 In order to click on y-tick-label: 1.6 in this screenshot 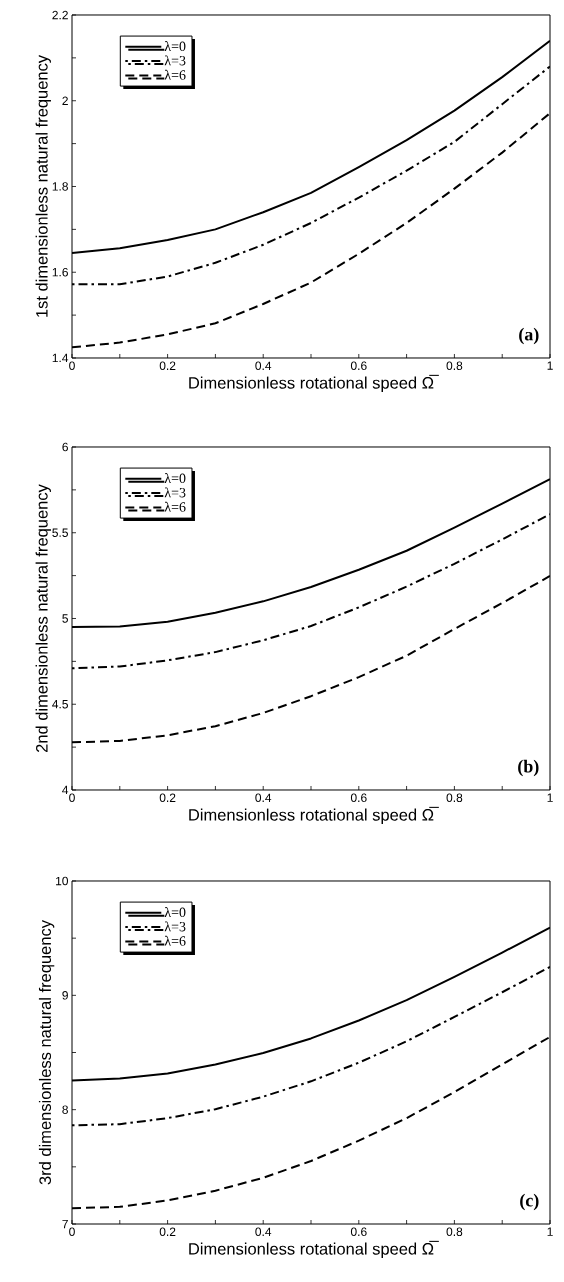, I will do `click(60, 272)`.